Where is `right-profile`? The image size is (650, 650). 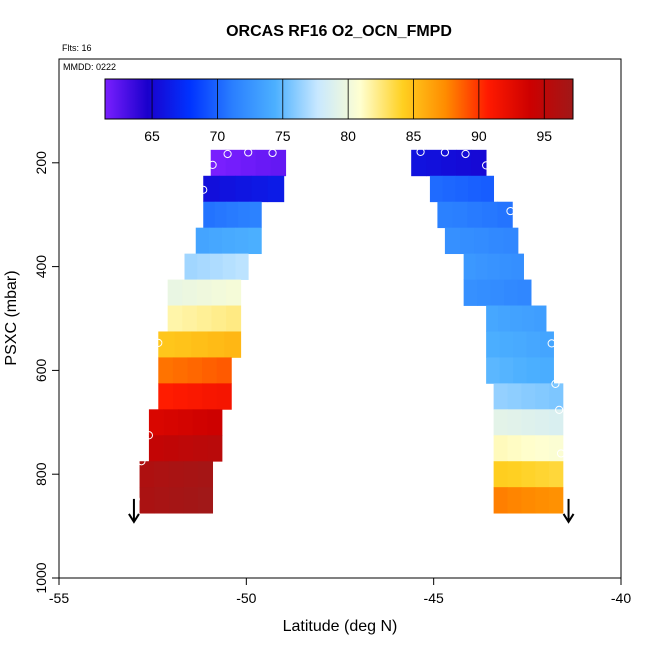
right-profile is located at coordinates (487, 331).